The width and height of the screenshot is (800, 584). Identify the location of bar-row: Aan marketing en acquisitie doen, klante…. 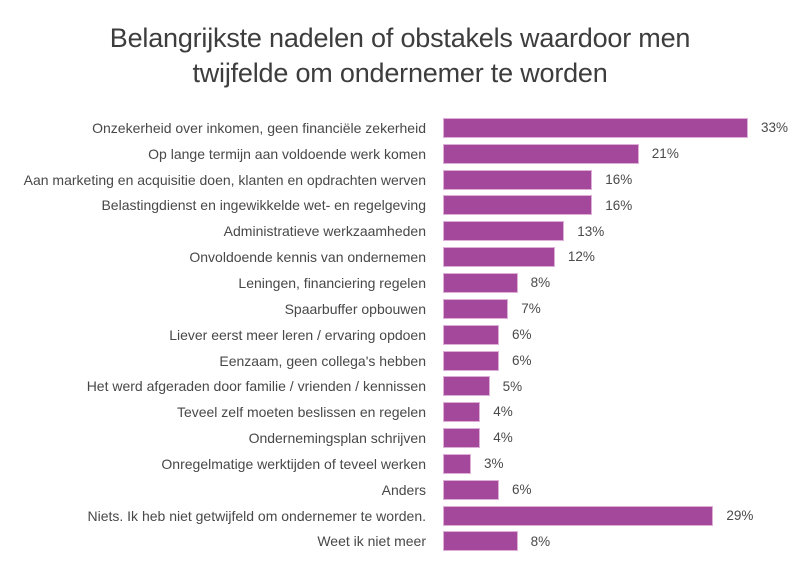
(400, 180).